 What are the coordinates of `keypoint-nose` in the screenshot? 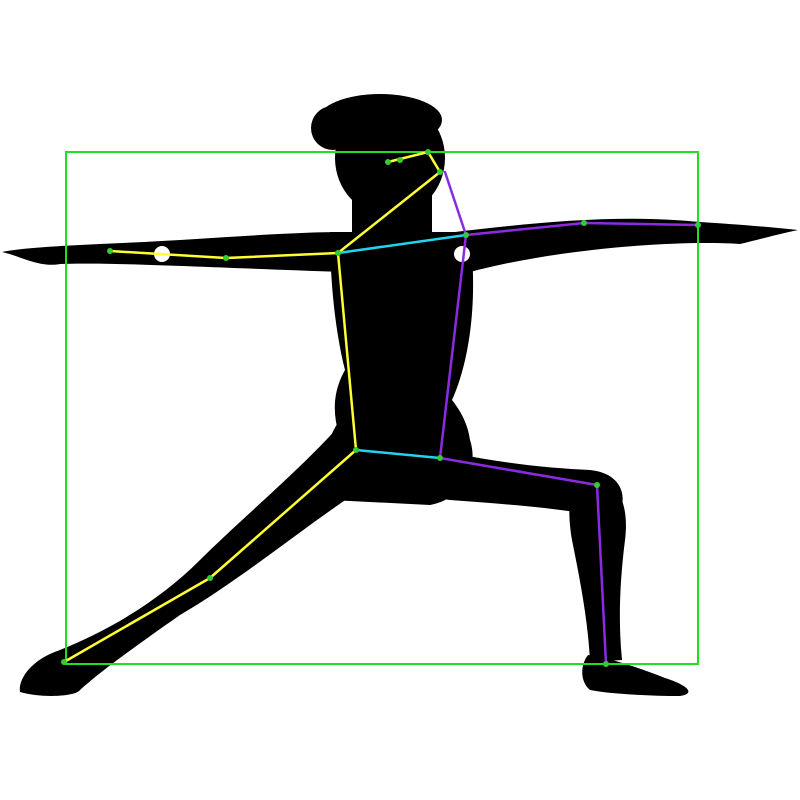 It's located at (388, 162).